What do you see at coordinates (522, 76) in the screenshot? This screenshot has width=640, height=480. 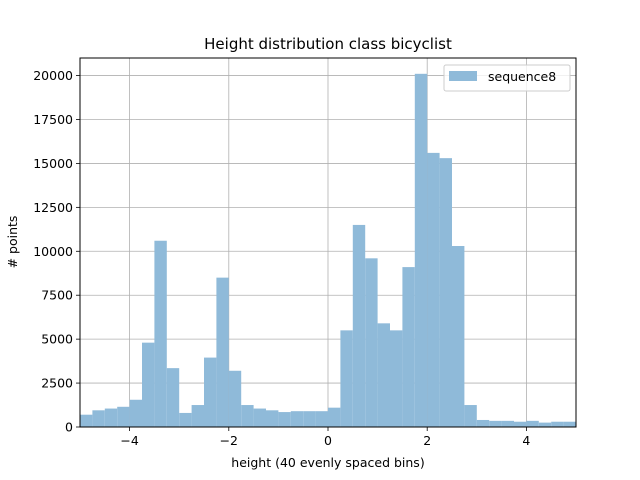 I see `legend-label: sequence8` at bounding box center [522, 76].